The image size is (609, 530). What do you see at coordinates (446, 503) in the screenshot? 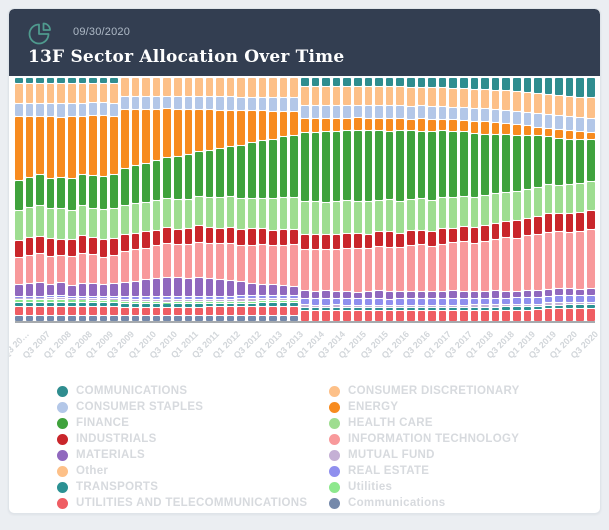
I see `legend-item: Communications` at bounding box center [446, 503].